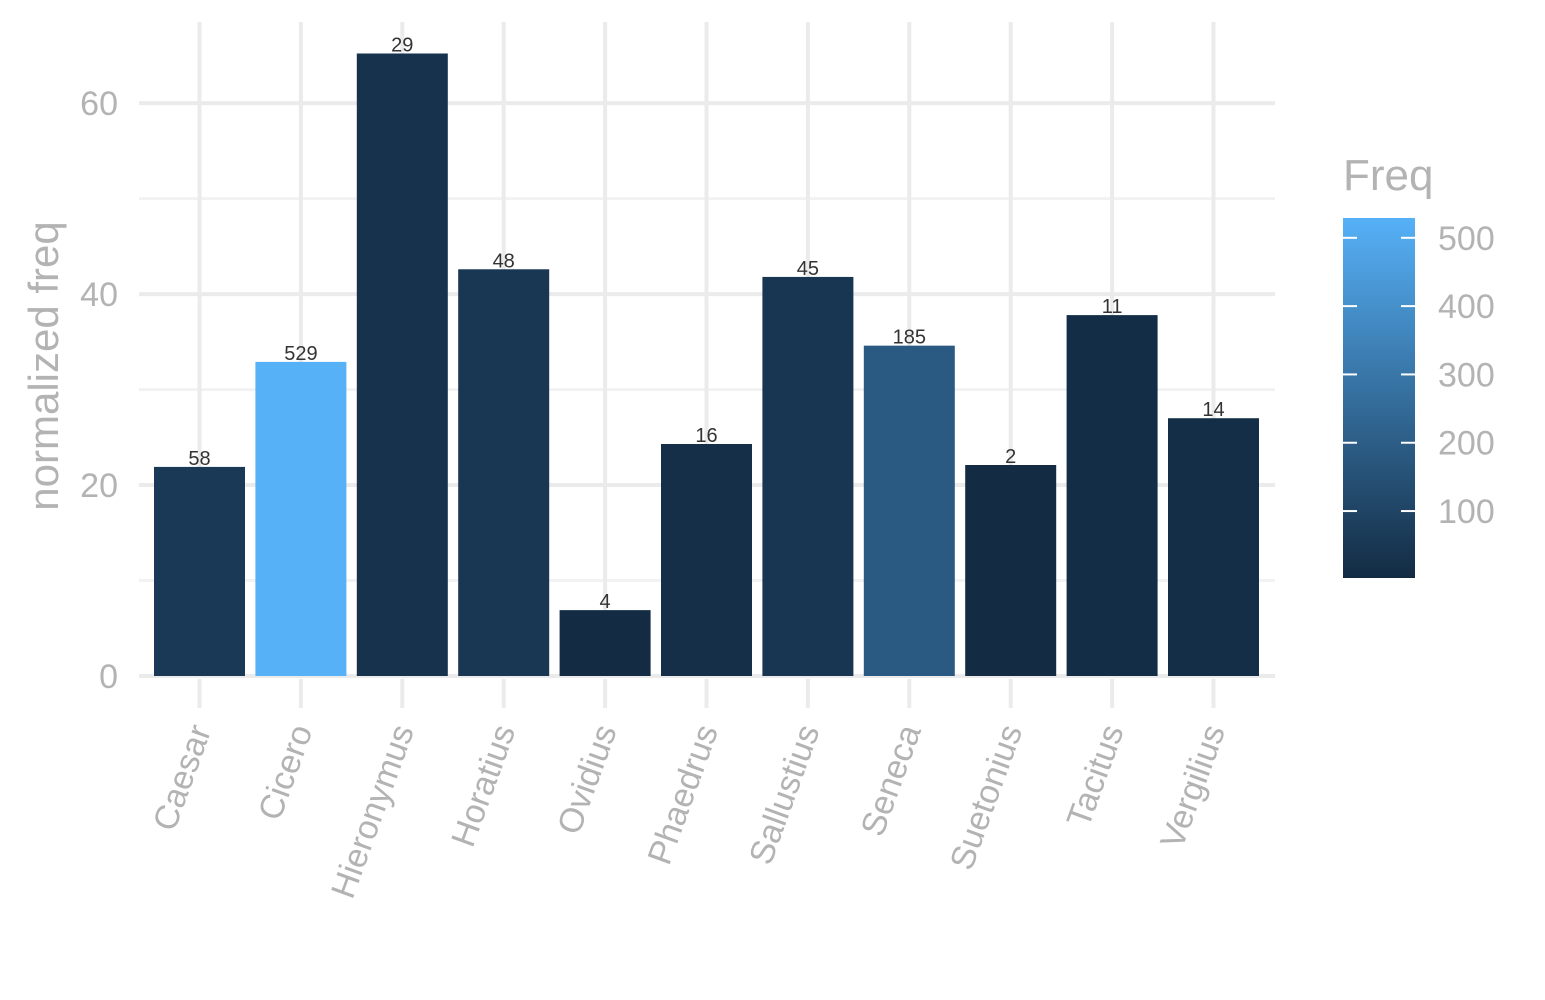 This screenshot has width=1545, height=1000. Describe the element at coordinates (1466, 307) in the screenshot. I see `legend-tick-label: 400` at that location.